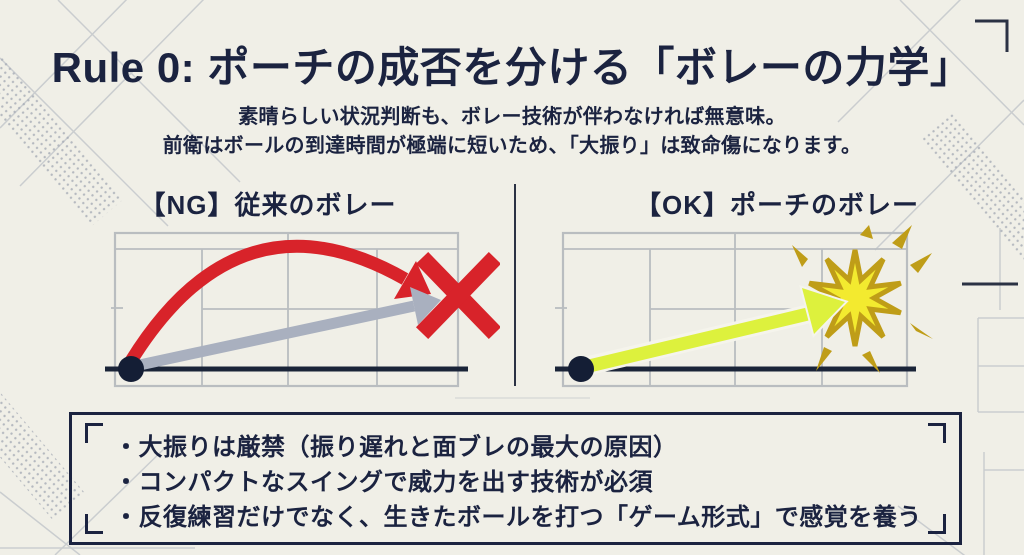 This screenshot has height=555, width=1024. I want to click on panel-ok-title: 【OK】ポーチのボレー, so click(776, 205).